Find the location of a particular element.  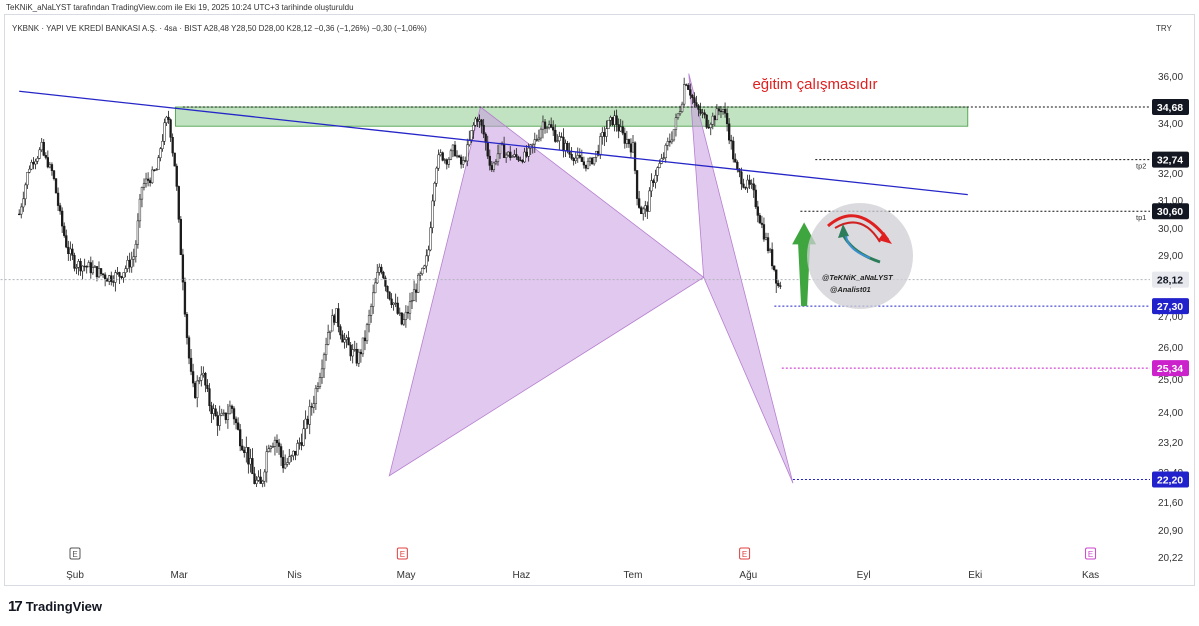

watermark-circle is located at coordinates (860, 256).